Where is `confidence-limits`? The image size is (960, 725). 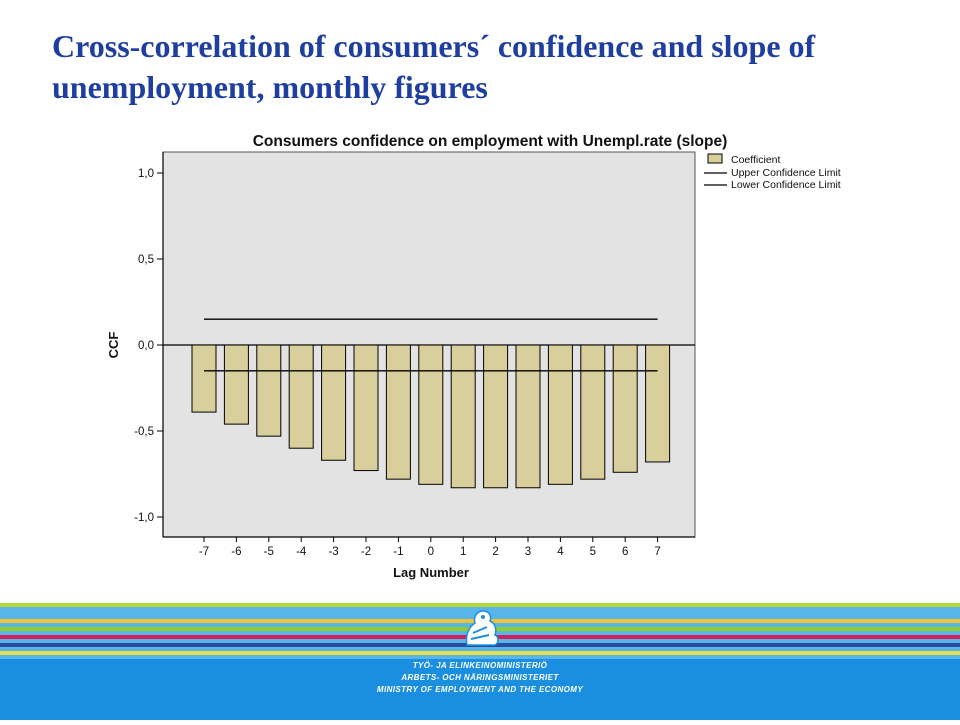
confidence-limits is located at coordinates (431, 345).